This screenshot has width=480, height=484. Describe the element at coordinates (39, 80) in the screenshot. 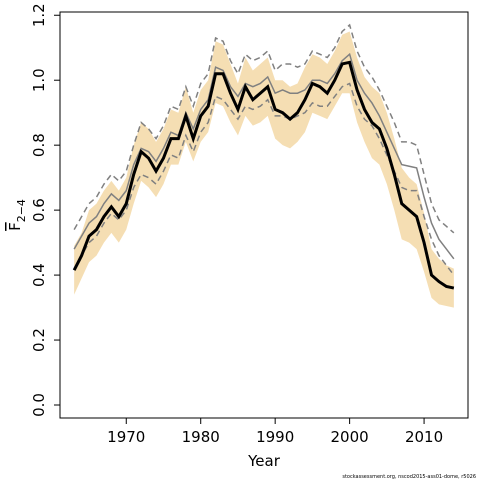

I see `y-tick-label: 1.0` at that location.